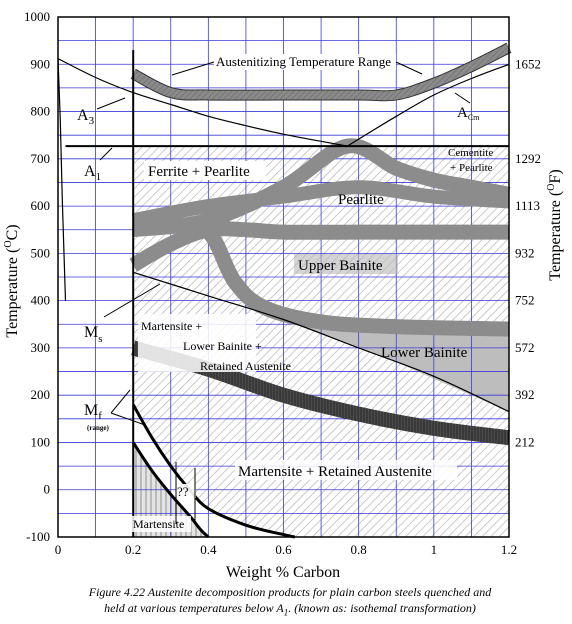 The height and width of the screenshot is (624, 572). Describe the element at coordinates (41, 441) in the screenshot. I see `y-tick-label: 100` at that location.